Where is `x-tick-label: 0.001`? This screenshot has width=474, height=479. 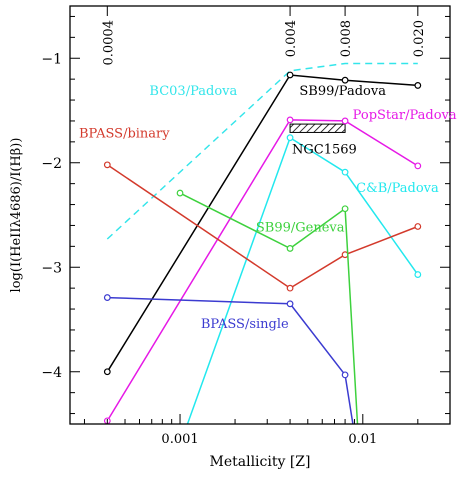
x-tick-label: 0.001 is located at coordinates (179, 439).